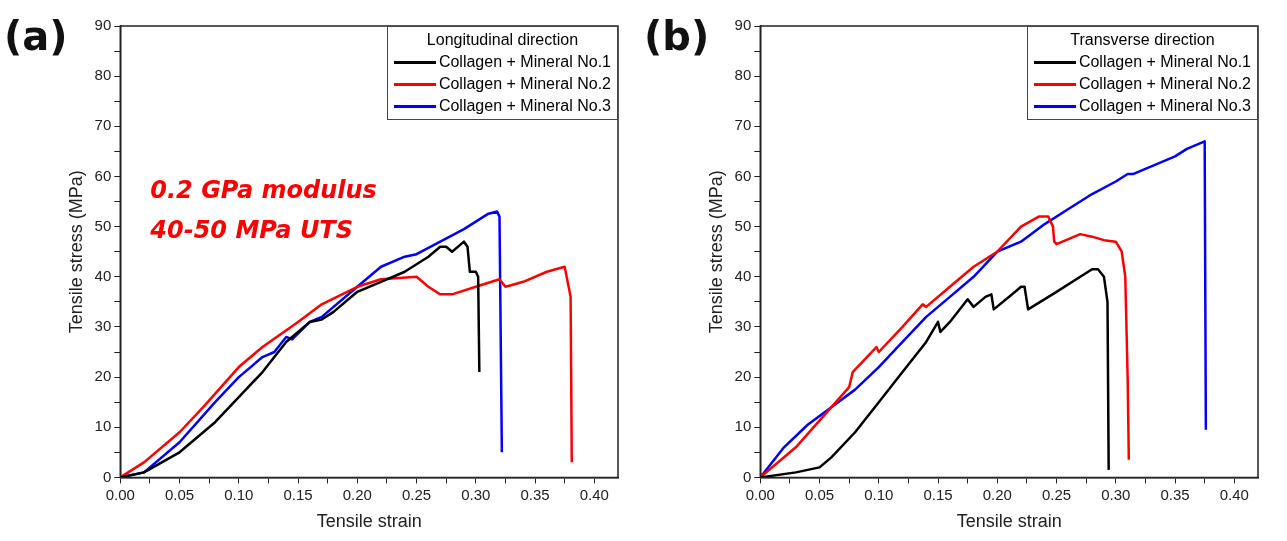  I want to click on chart-title: (a), so click(36, 36).